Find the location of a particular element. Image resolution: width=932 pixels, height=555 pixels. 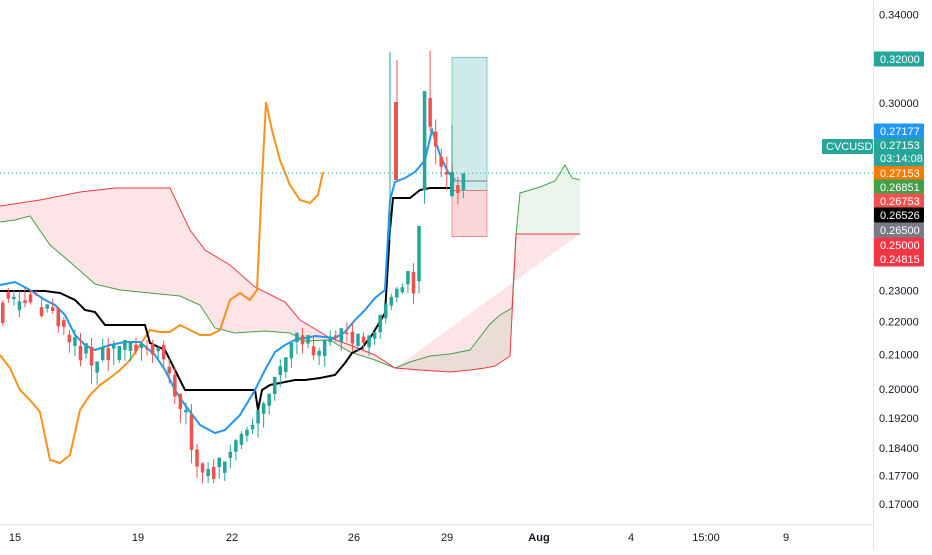

price-badge-label: 0.26500 is located at coordinates (900, 231).